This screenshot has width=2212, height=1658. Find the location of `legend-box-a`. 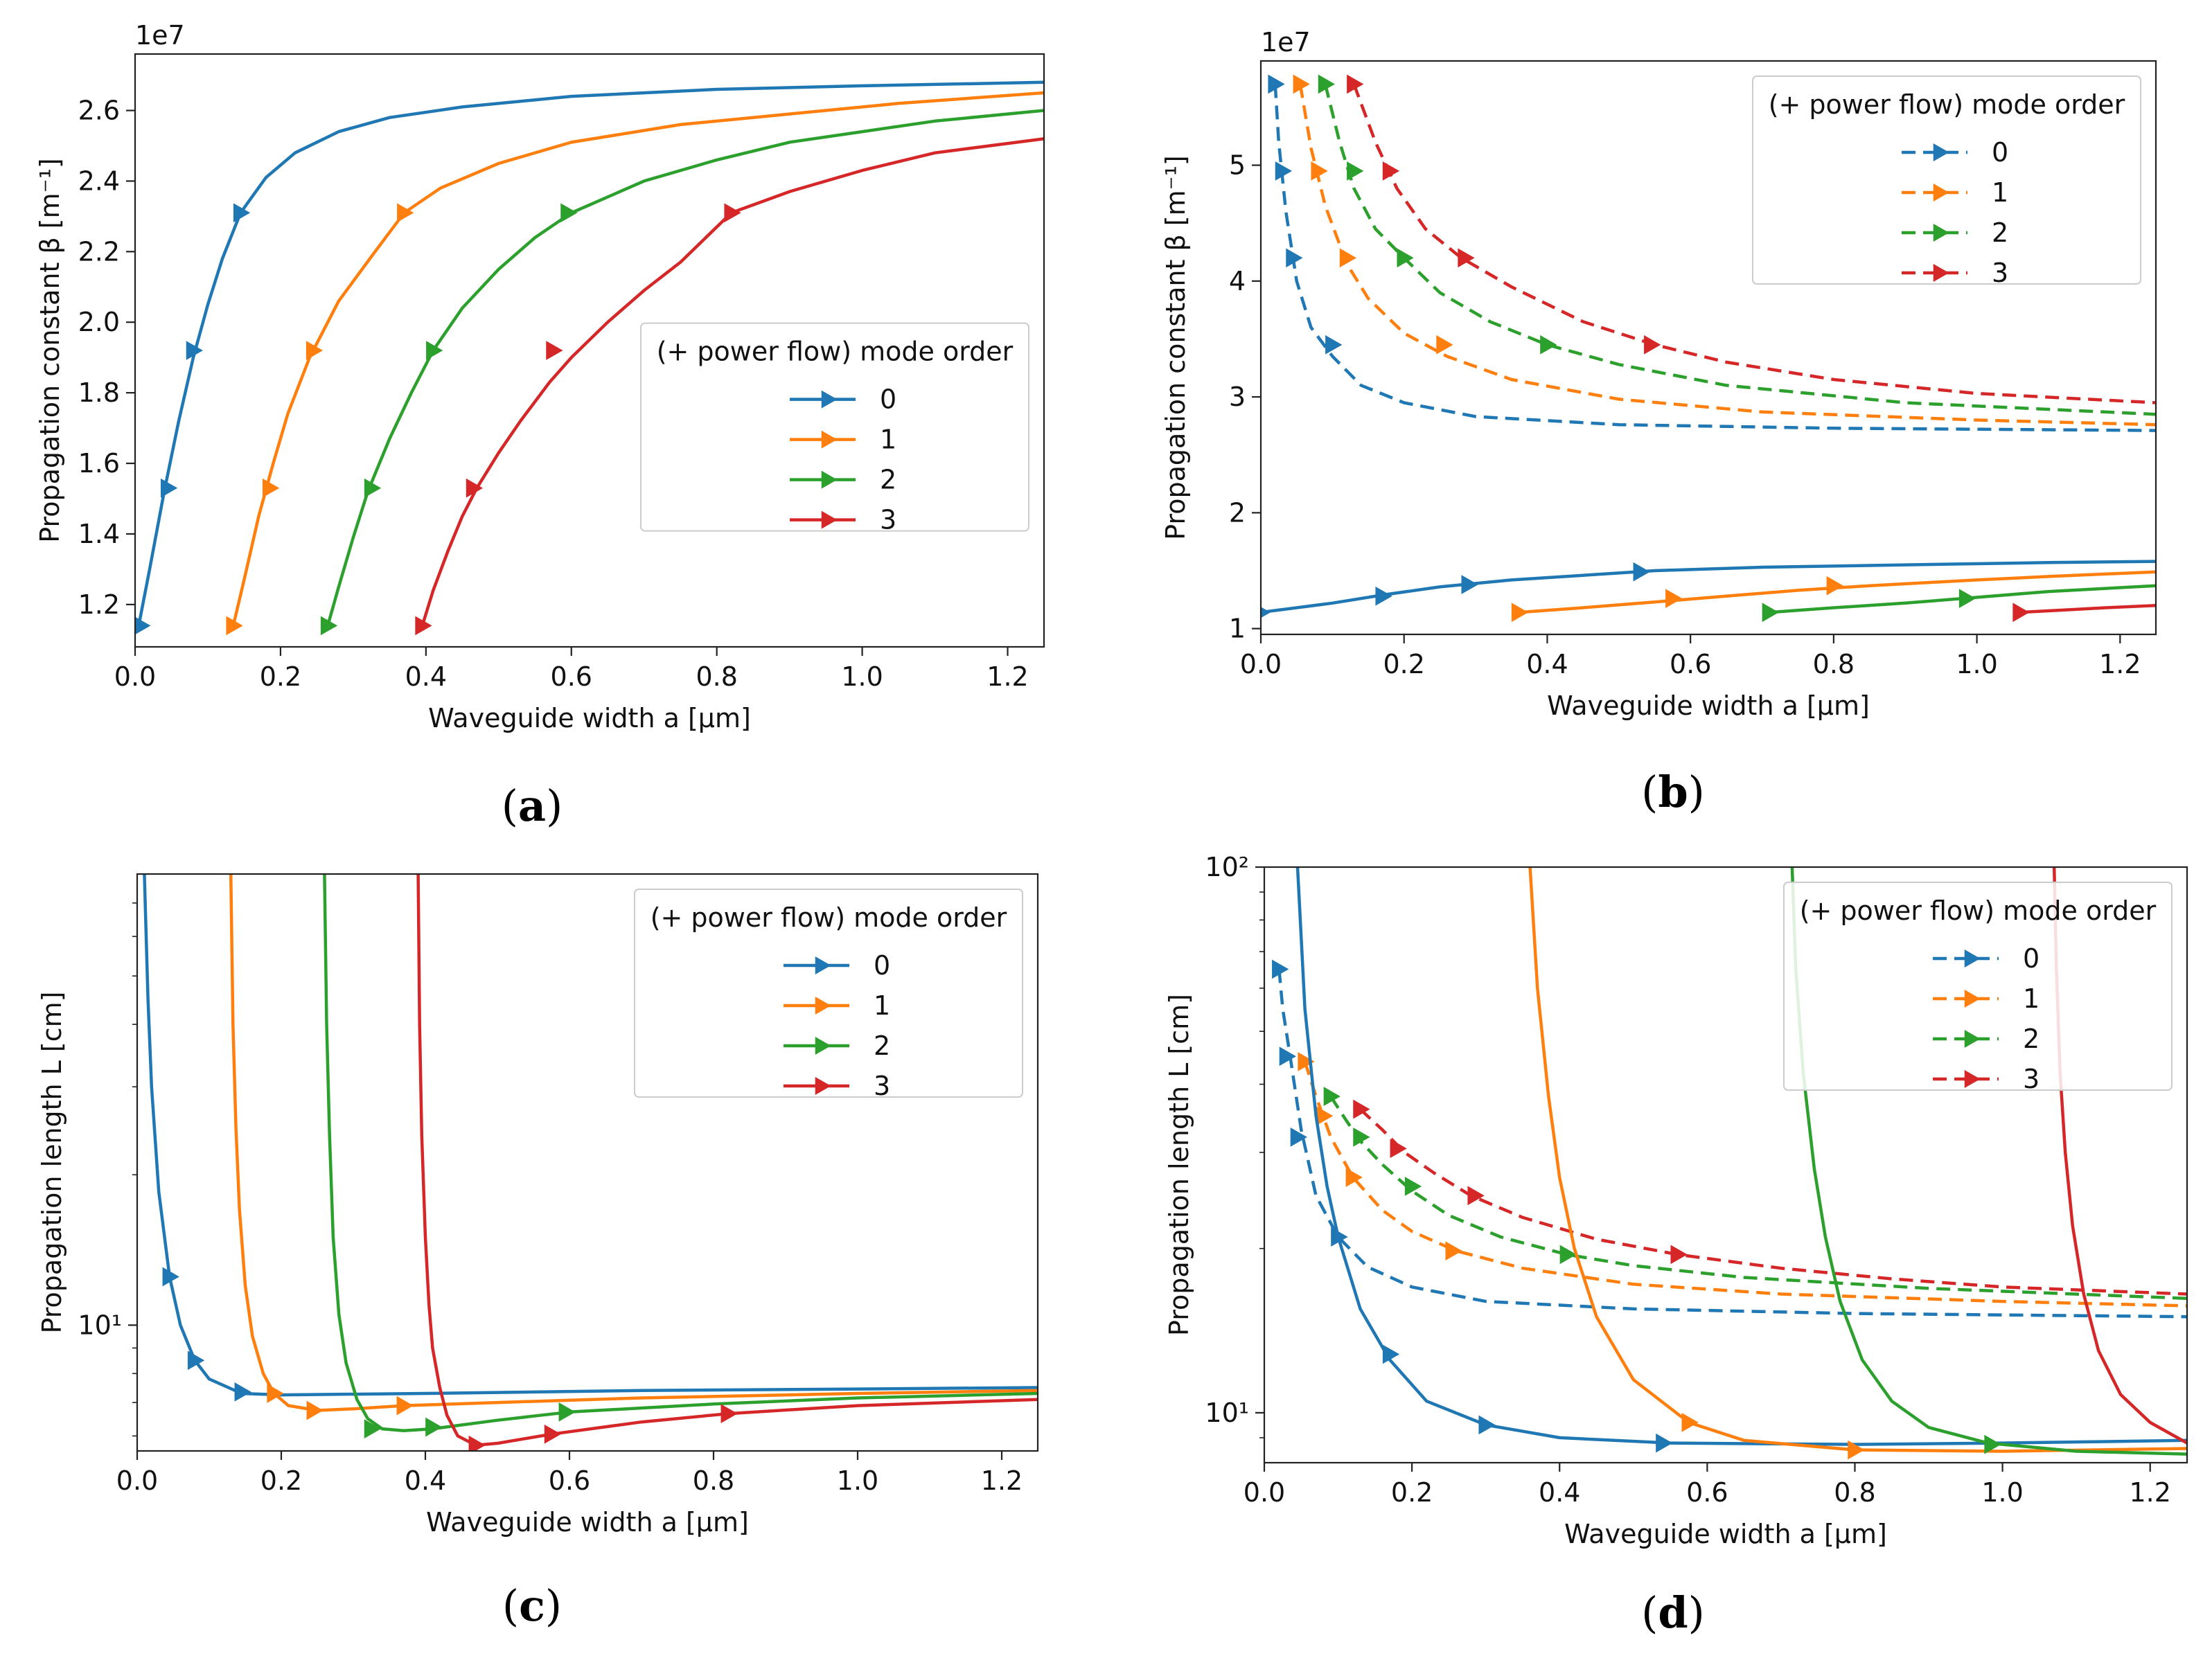

legend-box-a is located at coordinates (835, 427).